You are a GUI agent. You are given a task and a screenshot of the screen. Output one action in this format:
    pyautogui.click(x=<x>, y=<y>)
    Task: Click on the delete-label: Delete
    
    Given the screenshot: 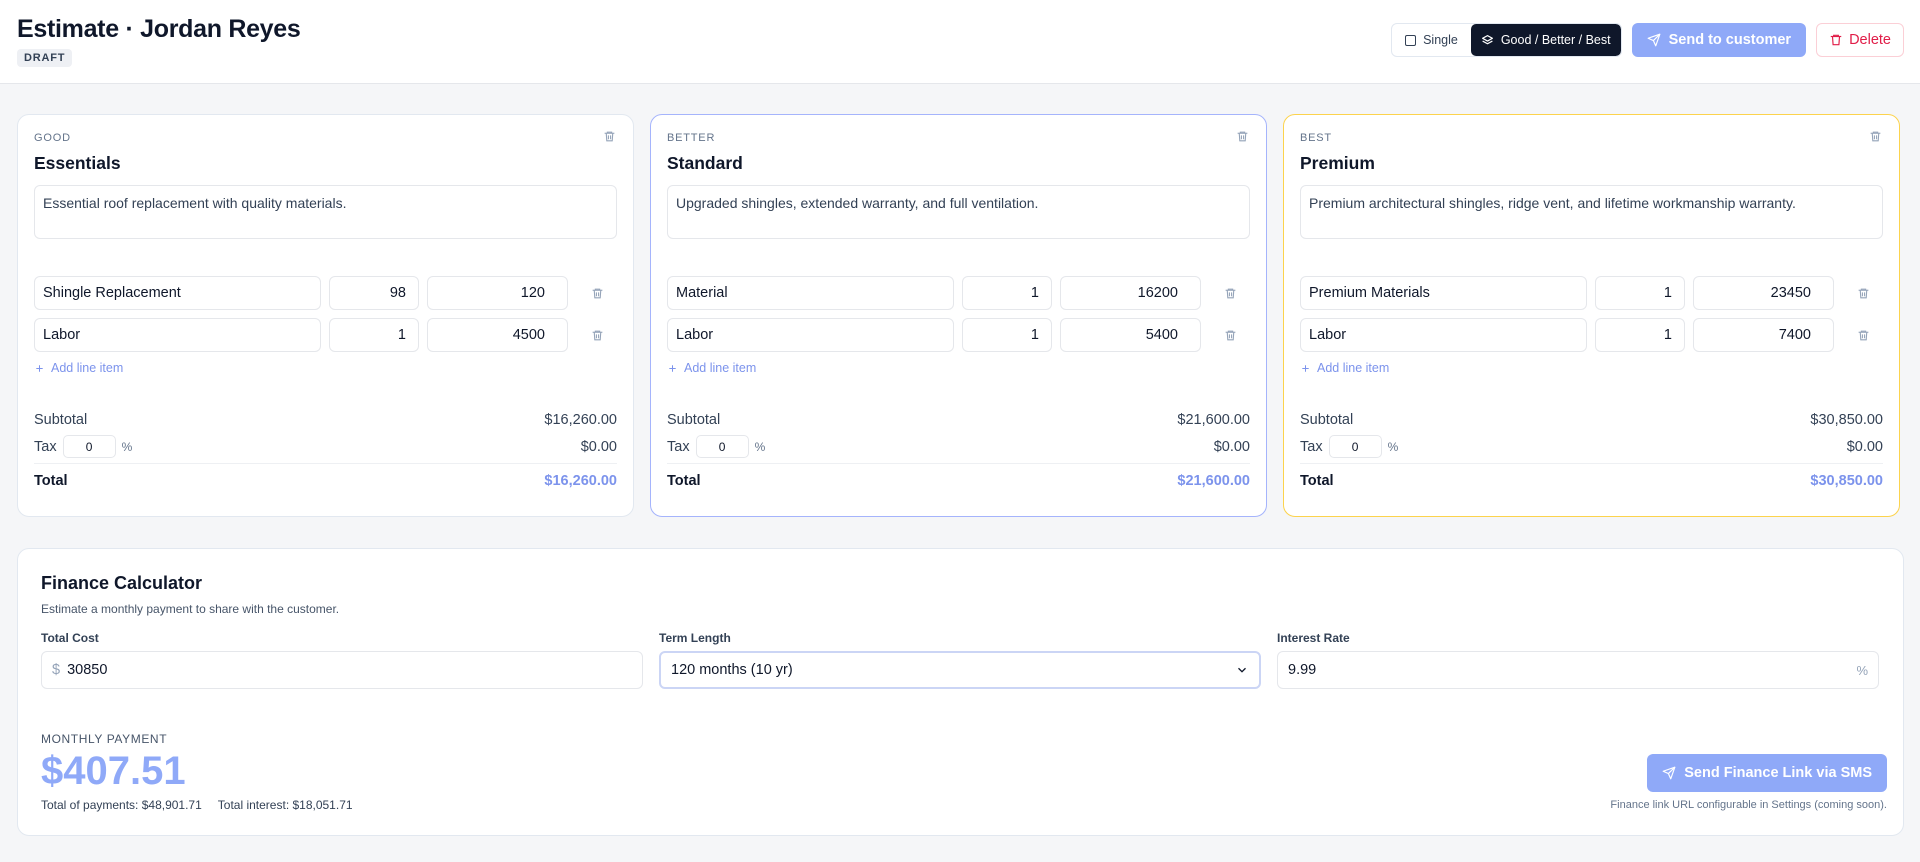 What is the action you would take?
    pyautogui.click(x=1870, y=40)
    